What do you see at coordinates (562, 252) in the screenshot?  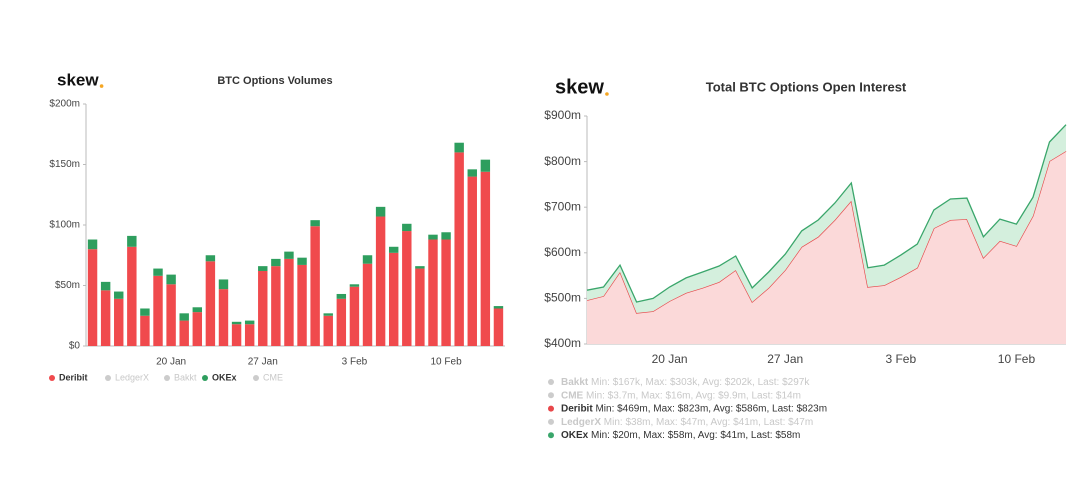 I see `y-tick-label: $600m` at bounding box center [562, 252].